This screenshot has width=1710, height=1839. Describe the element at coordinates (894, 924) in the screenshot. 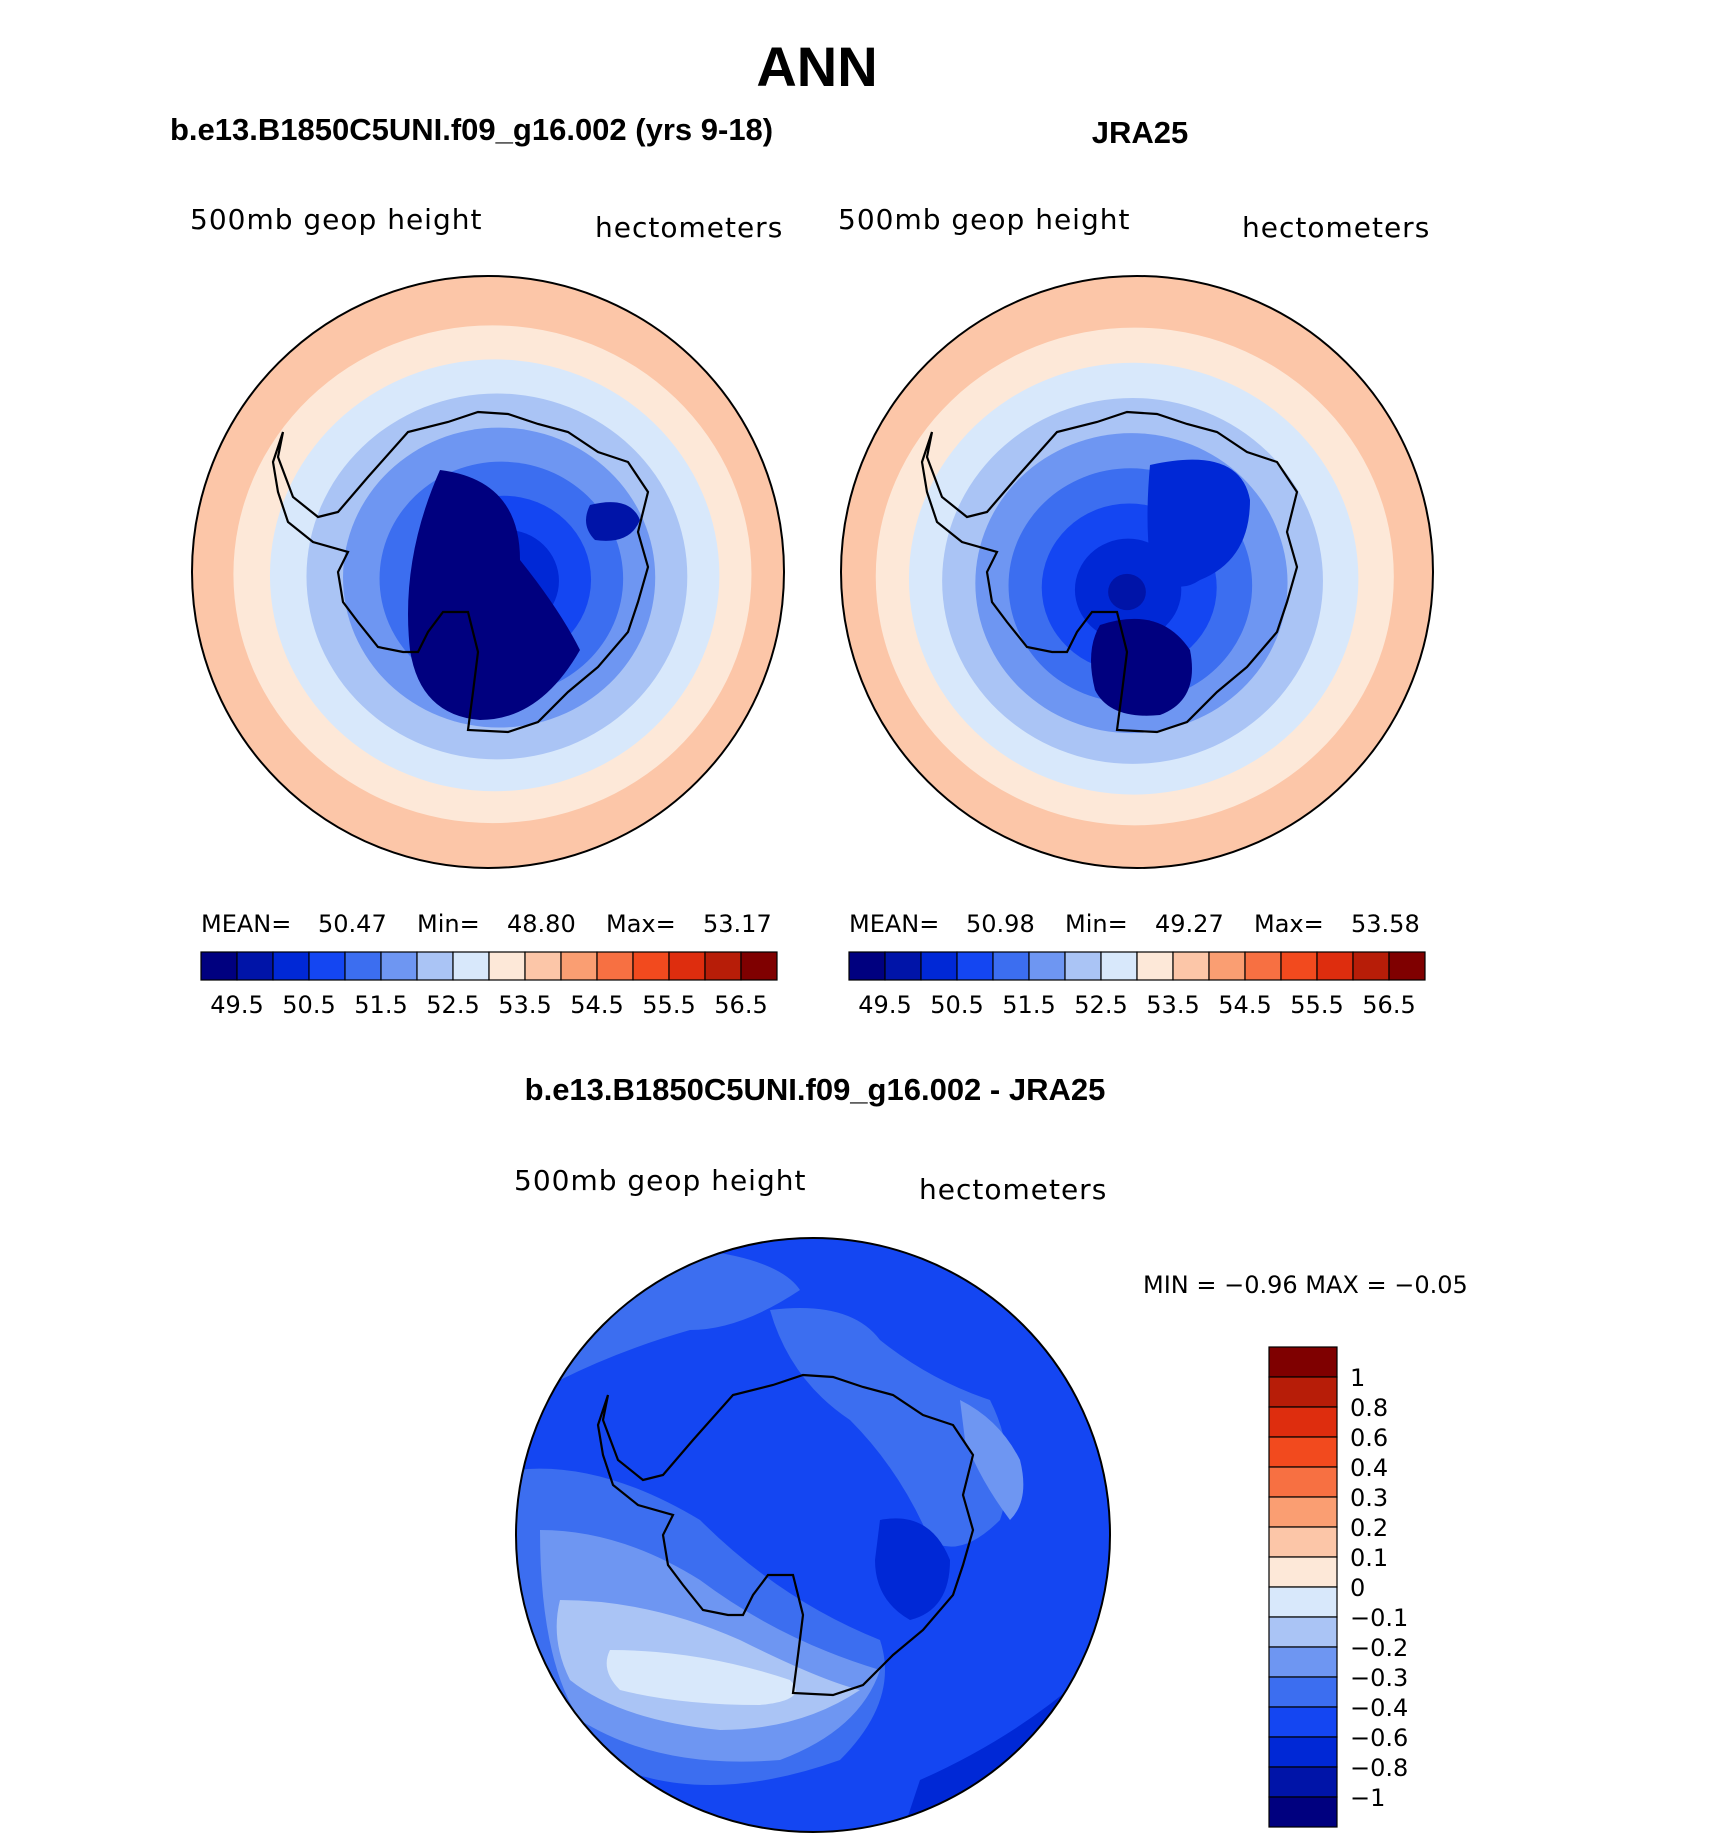

I see `obs-mean-label: MEAN=` at that location.